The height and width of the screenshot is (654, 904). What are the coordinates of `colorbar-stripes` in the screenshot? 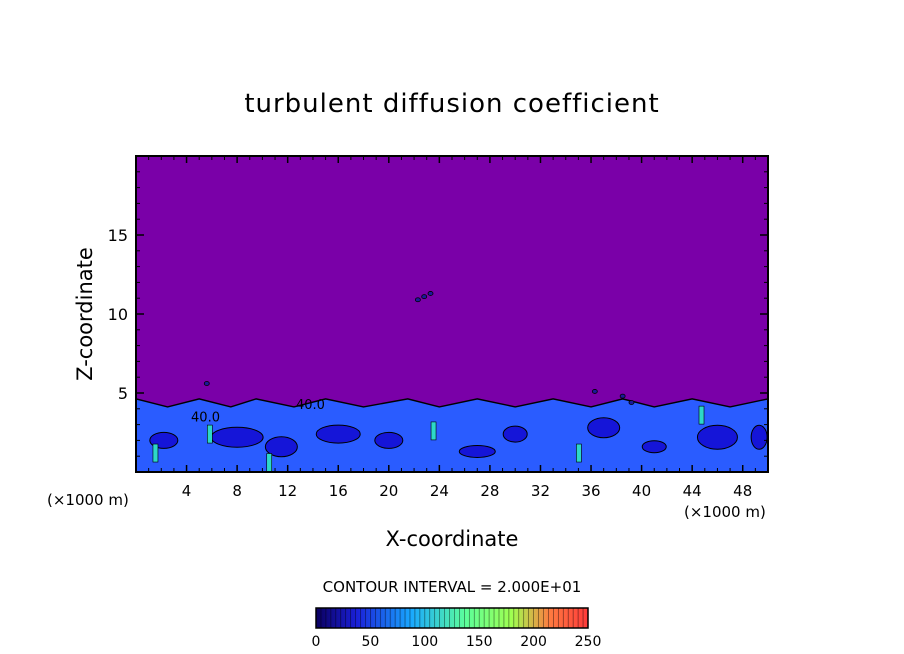 It's located at (452, 618).